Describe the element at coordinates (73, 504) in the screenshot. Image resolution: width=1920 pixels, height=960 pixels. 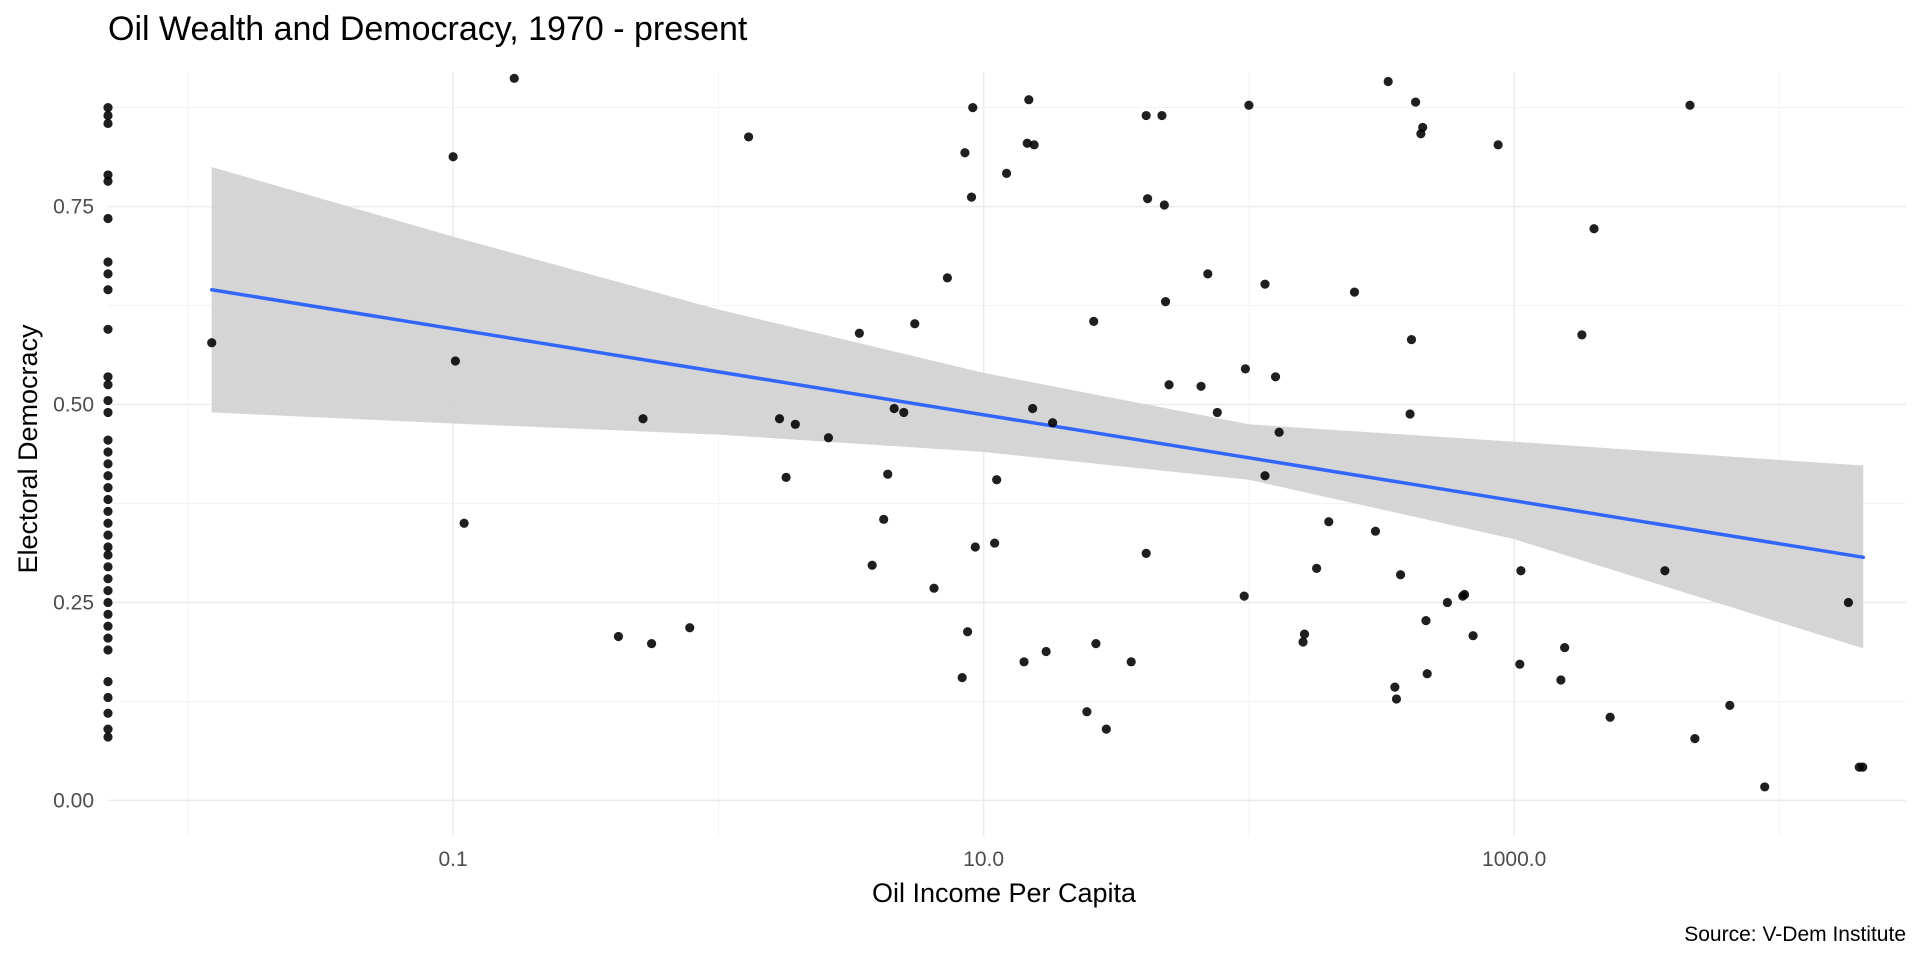
I see `y-axis-ticks: 0.00 0.25 0.50 0.75` at that location.